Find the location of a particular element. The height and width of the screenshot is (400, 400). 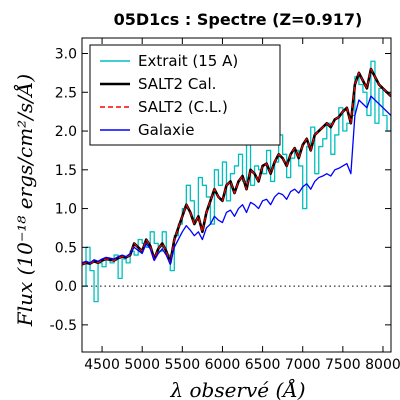

legend-label-2: SALT2 Cal. is located at coordinates (177, 84).